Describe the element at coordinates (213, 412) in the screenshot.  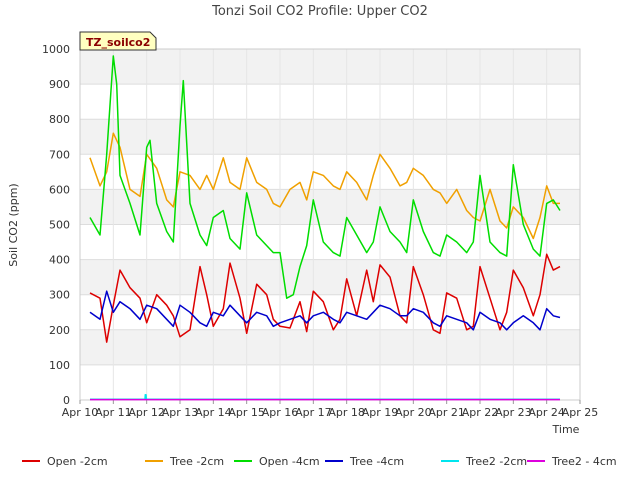
I see `x-tick-label: Apr 14` at that location.